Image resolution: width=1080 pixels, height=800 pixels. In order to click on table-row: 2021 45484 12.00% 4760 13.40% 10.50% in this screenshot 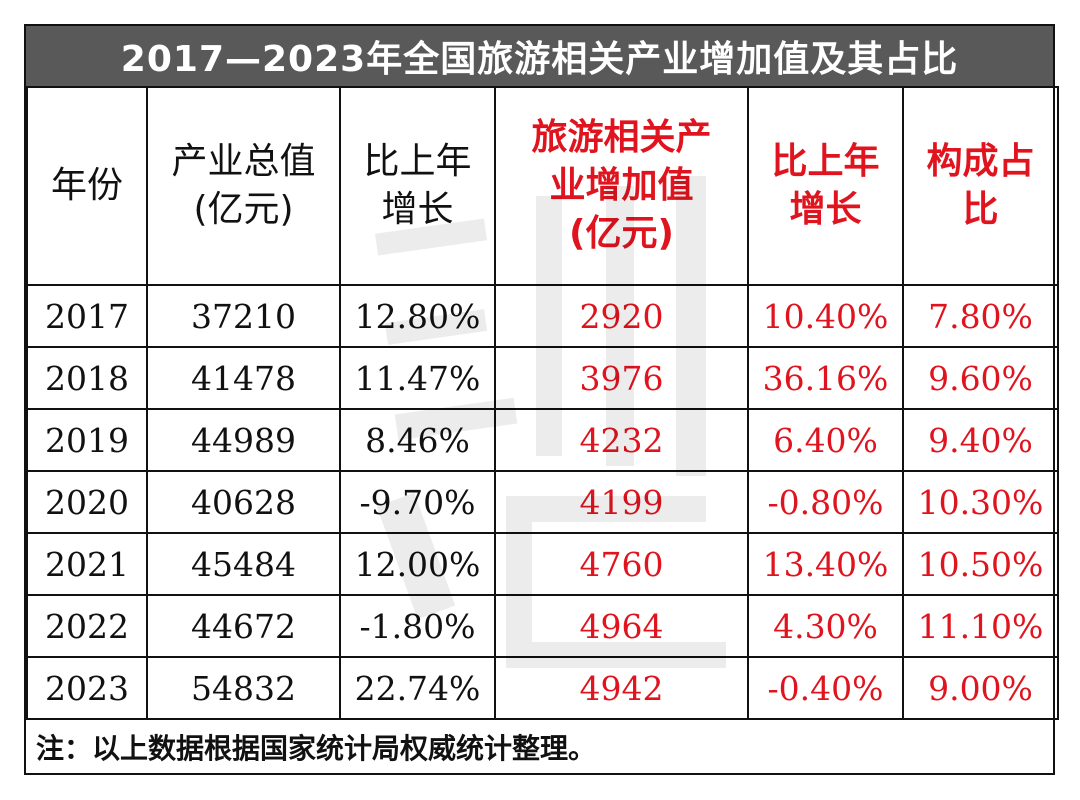, I will do `click(542, 564)`.